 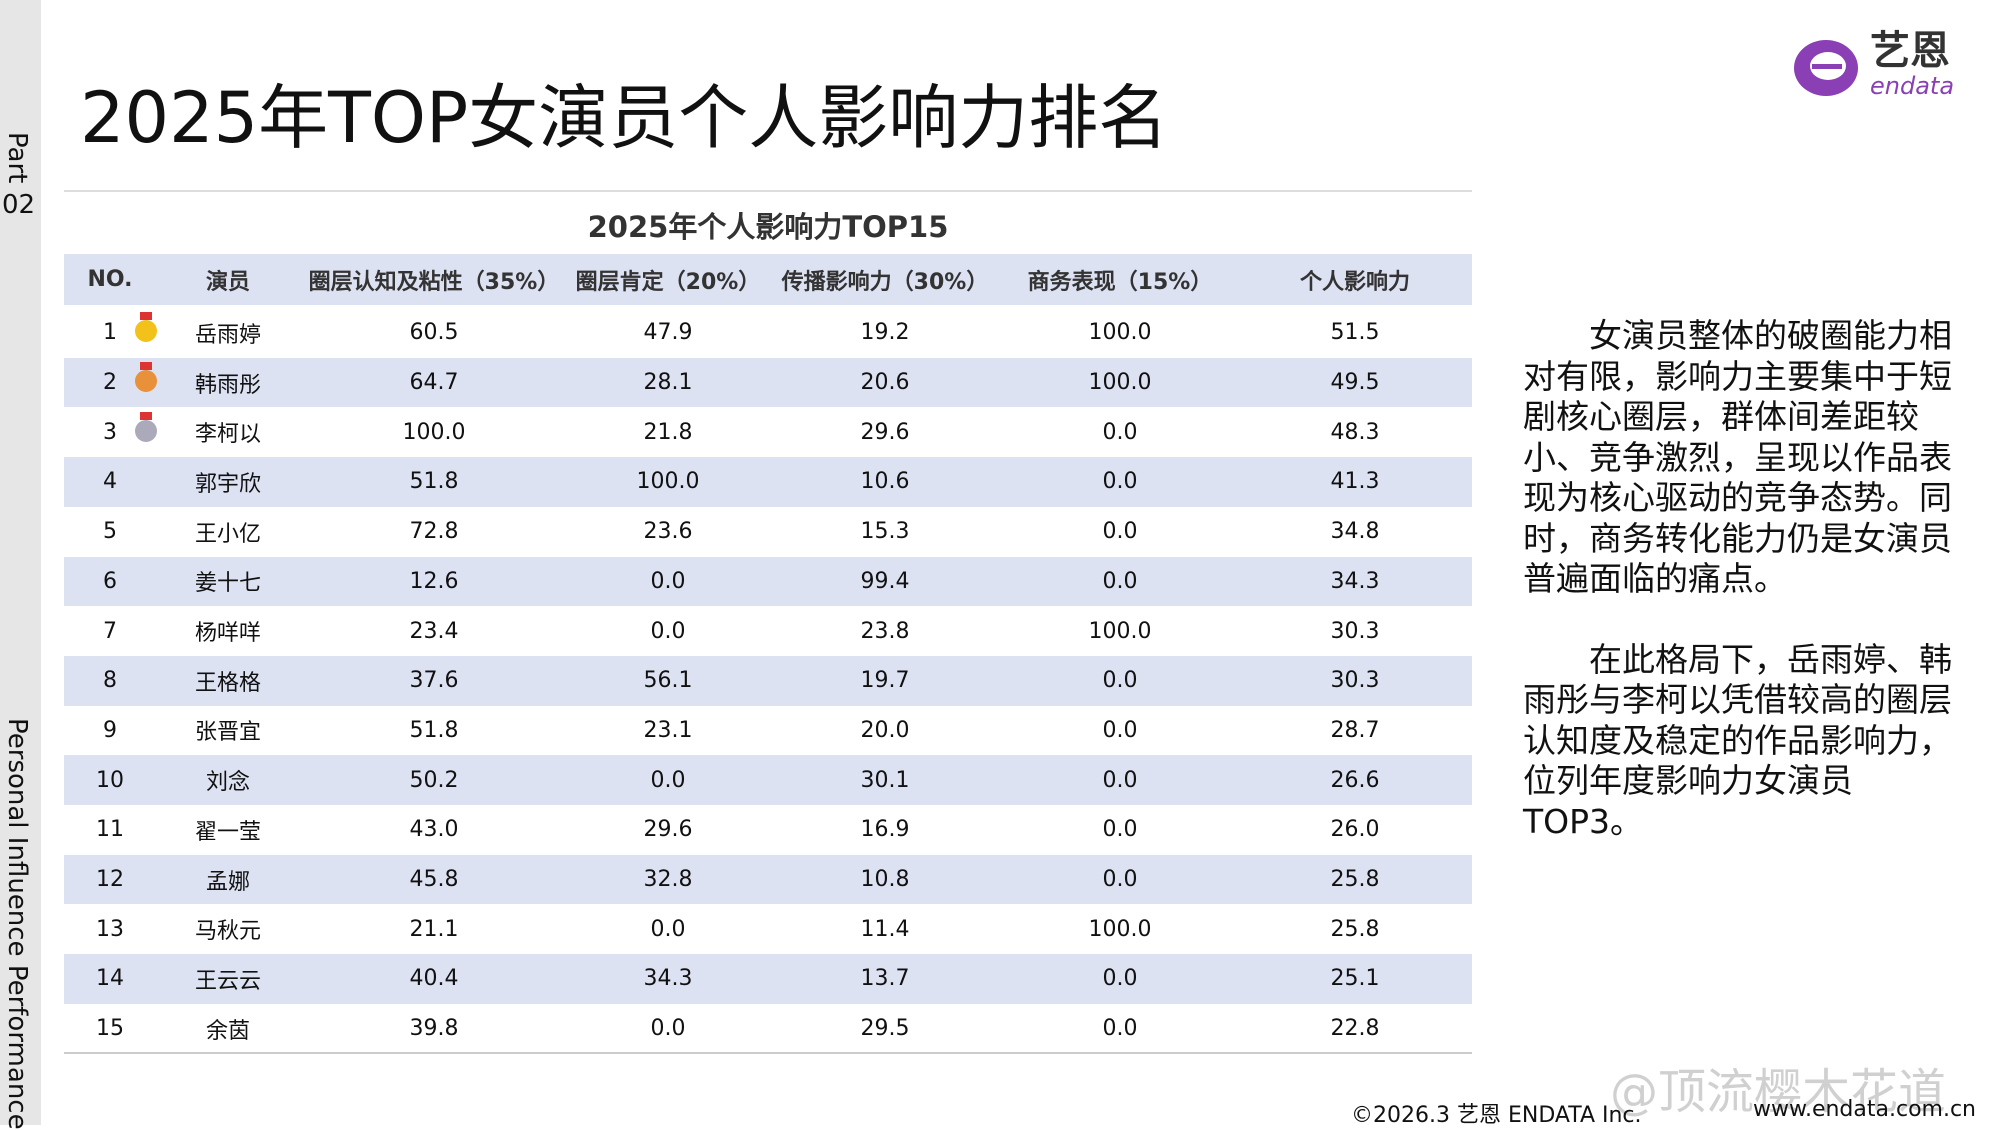 I want to click on table-cell: 37.6, so click(x=434, y=681).